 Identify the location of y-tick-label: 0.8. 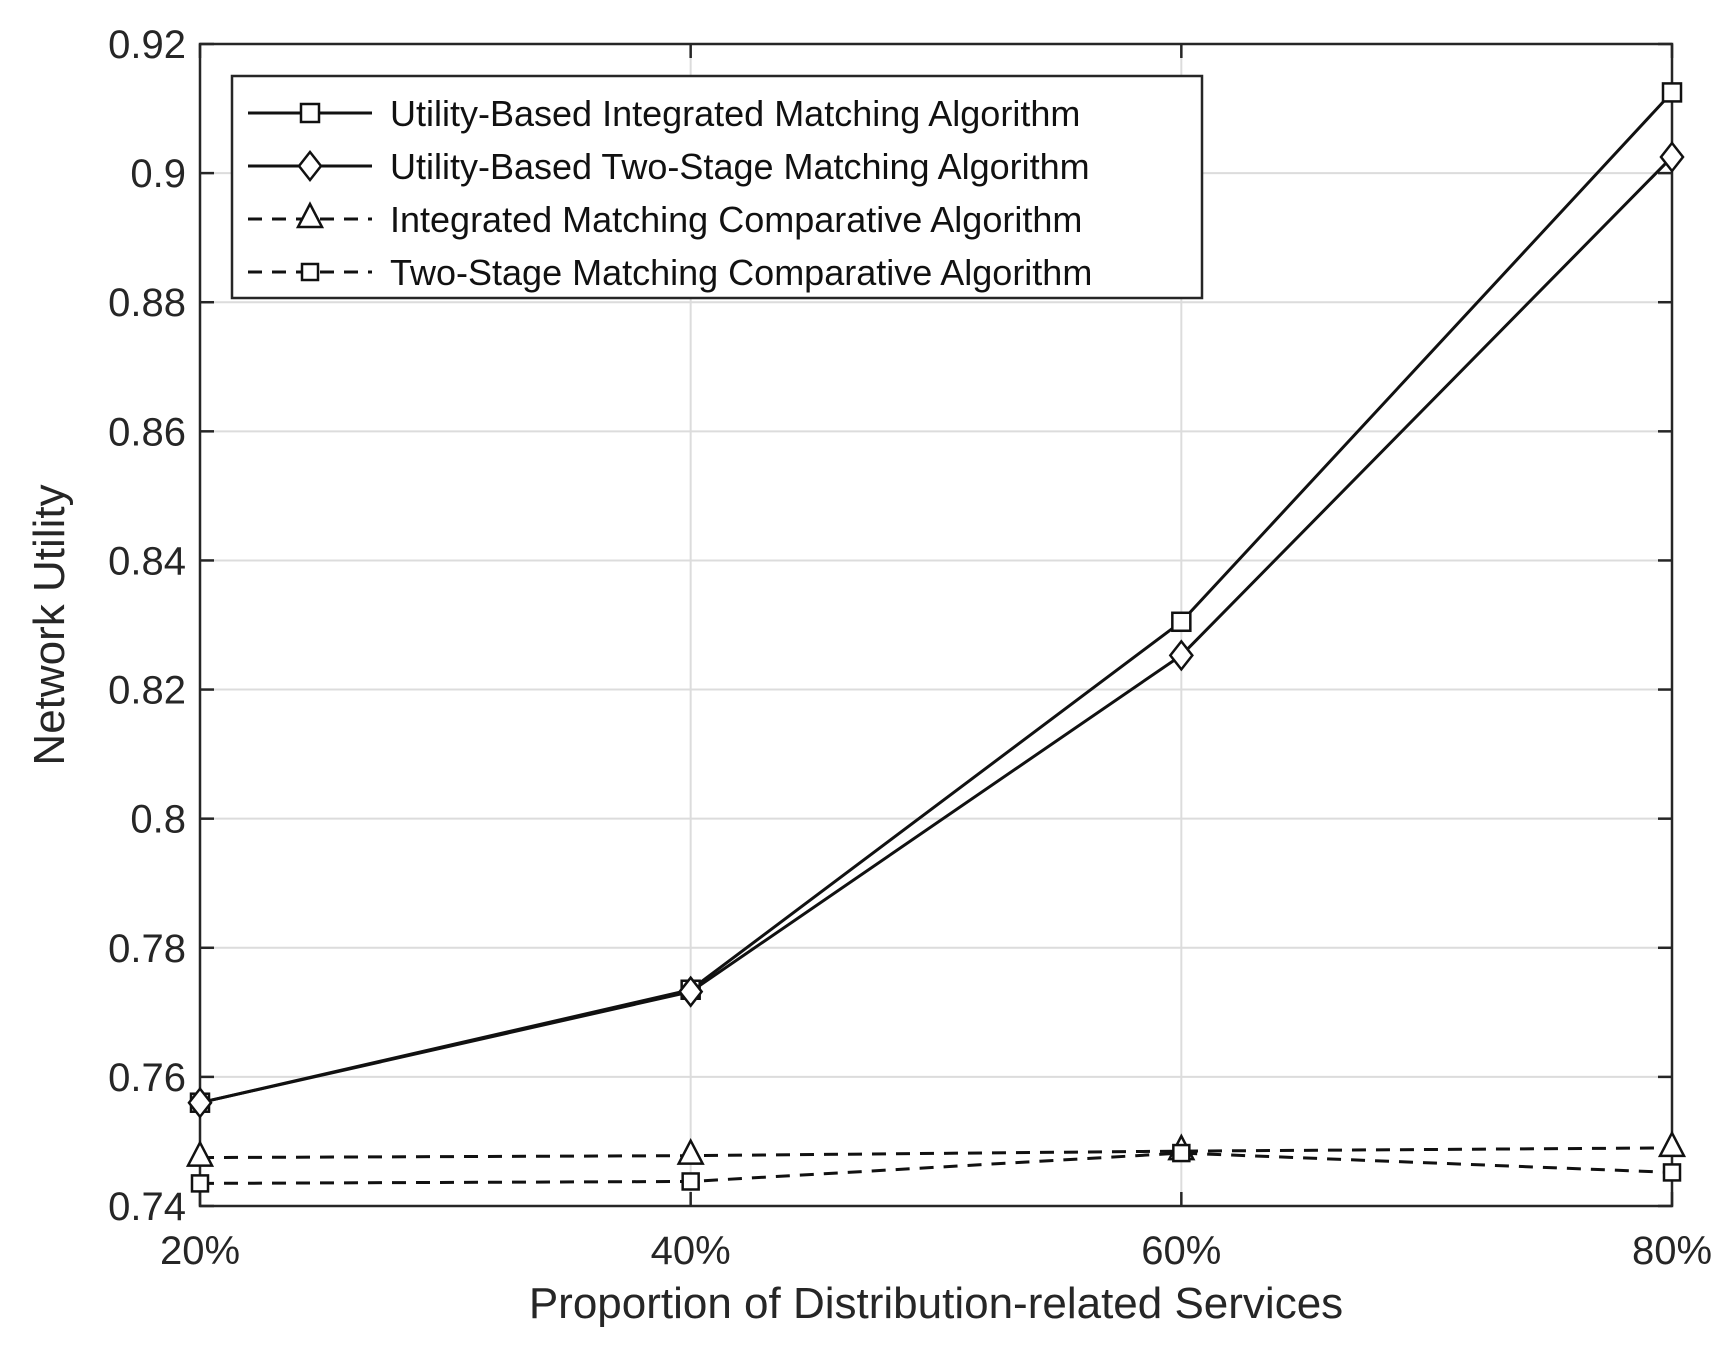
(158, 820).